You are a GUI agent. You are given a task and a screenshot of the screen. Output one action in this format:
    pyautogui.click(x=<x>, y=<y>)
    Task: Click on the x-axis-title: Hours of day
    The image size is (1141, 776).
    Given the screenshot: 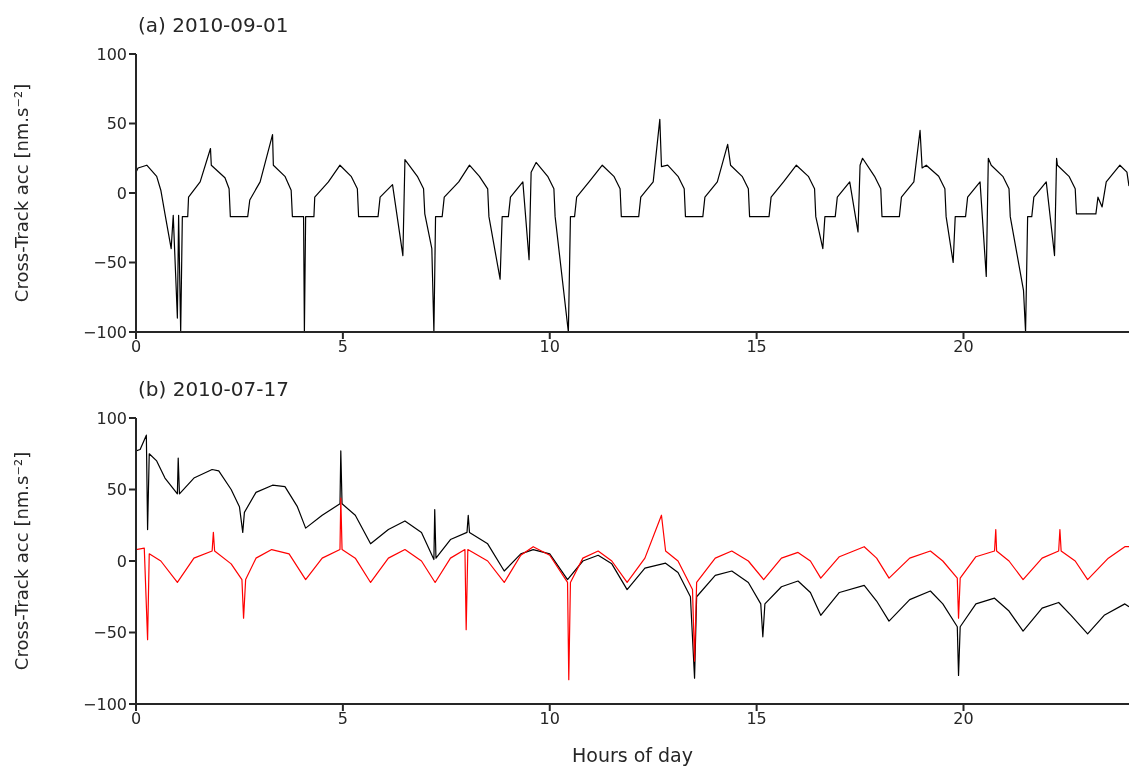 What is the action you would take?
    pyautogui.click(x=632, y=755)
    